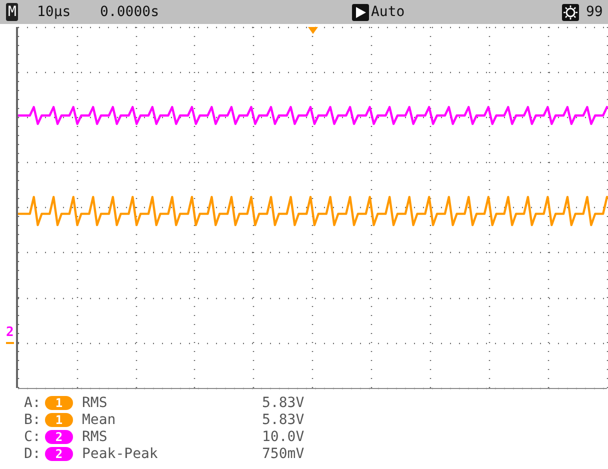 The image size is (608, 469). What do you see at coordinates (99, 420) in the screenshot?
I see `text: Mean` at bounding box center [99, 420].